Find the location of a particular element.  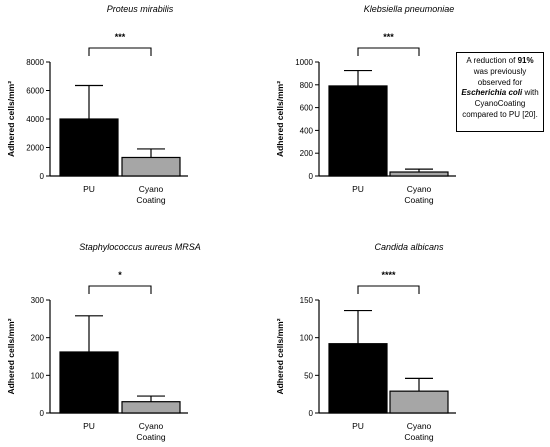

y-tick-label: 300 is located at coordinates (38, 300).